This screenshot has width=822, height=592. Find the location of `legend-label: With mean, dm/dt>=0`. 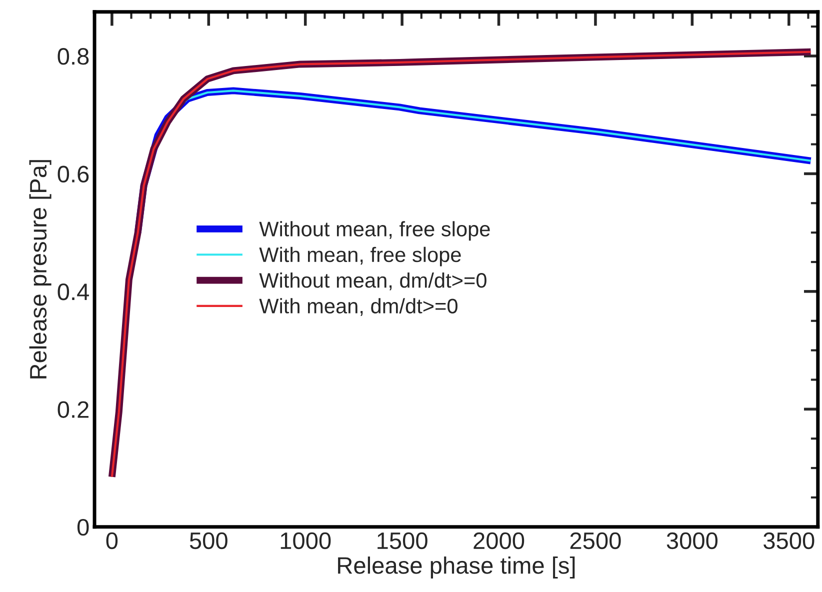

legend-label: With mean, dm/dt>=0 is located at coordinates (358, 307).